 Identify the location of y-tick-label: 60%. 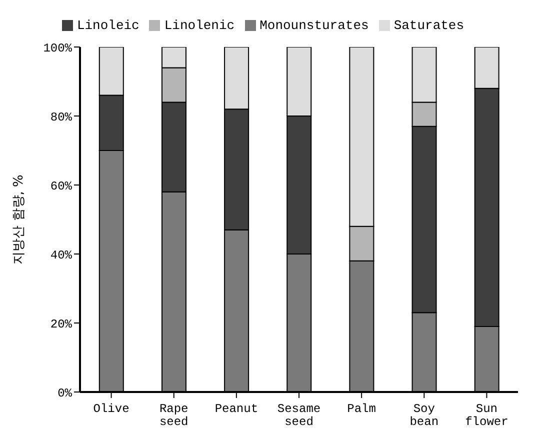
(61, 186).